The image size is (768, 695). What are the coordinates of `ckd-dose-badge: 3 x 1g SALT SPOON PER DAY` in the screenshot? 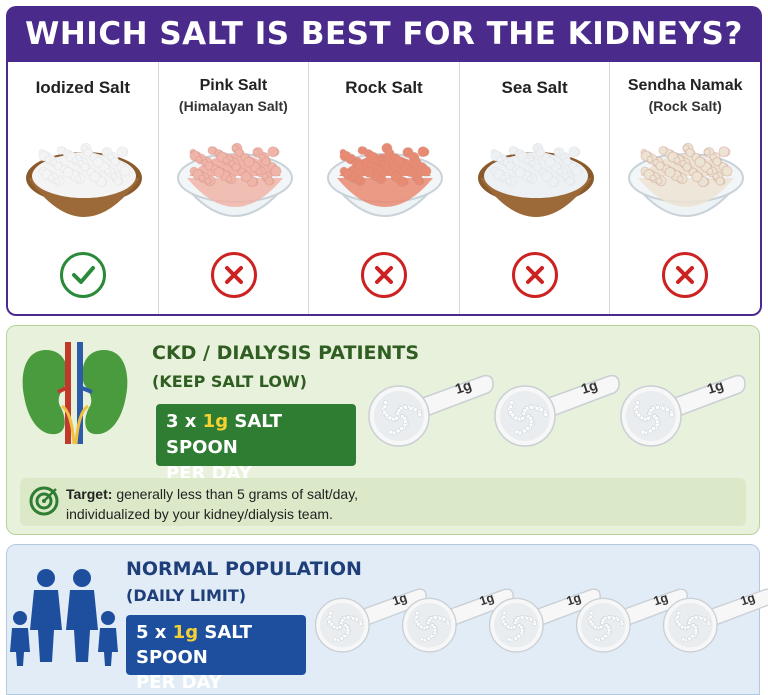 It's located at (256, 444).